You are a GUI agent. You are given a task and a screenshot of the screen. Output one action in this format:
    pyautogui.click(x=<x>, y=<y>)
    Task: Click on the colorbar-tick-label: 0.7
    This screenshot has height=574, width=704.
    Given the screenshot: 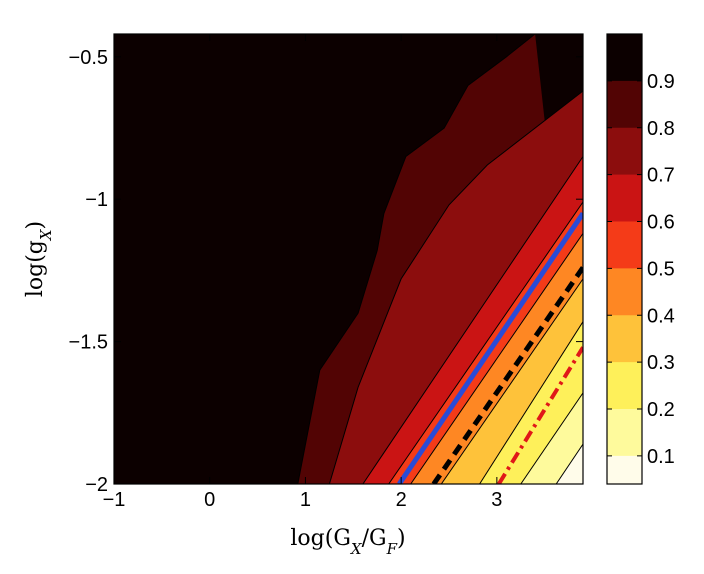 What is the action you would take?
    pyautogui.click(x=661, y=176)
    